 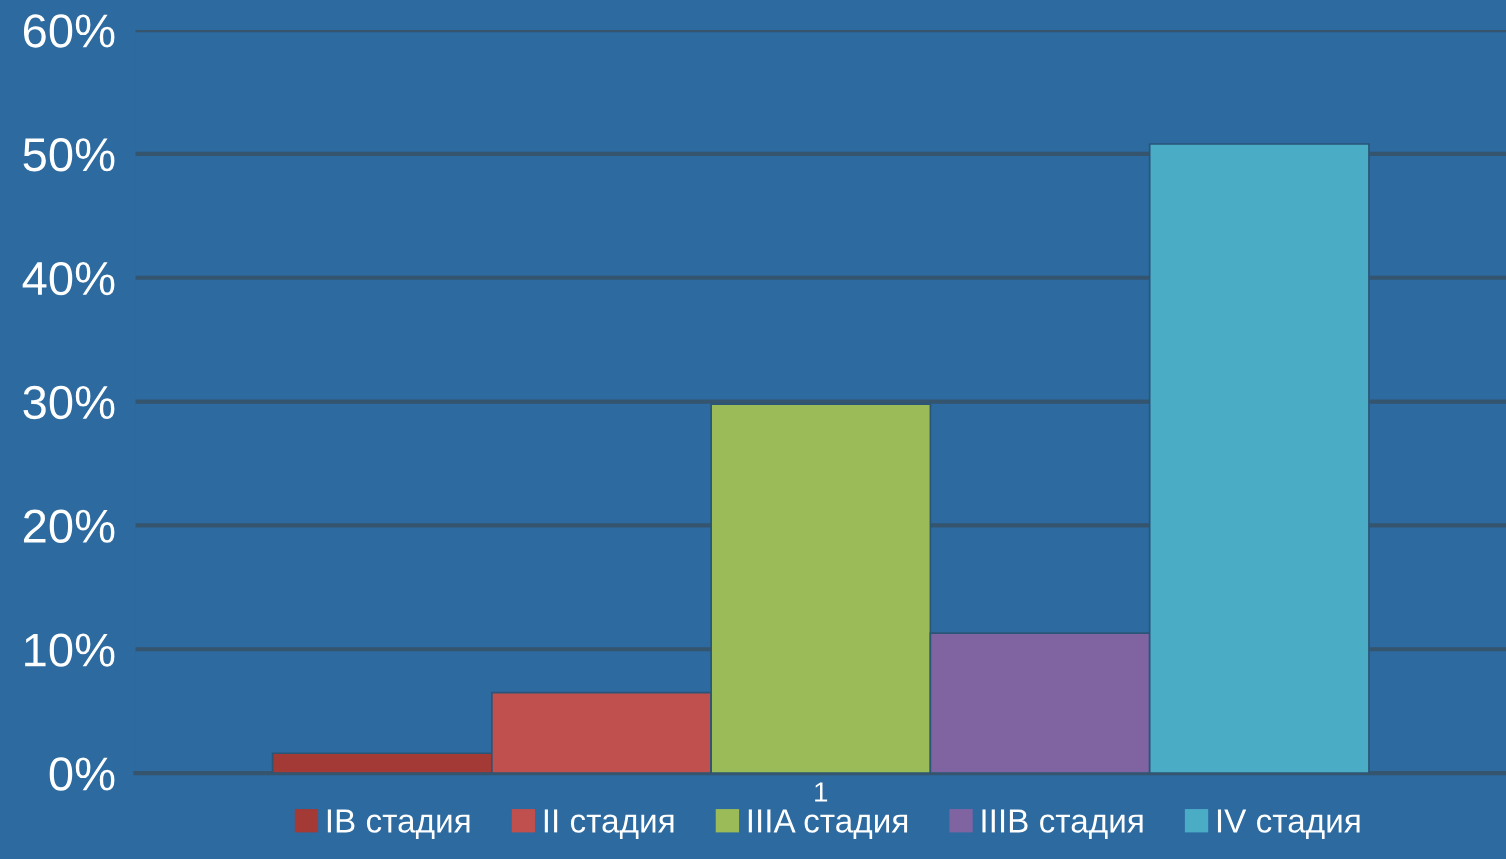 What do you see at coordinates (398, 824) in the screenshot?
I see `legend-label: IB стадия` at bounding box center [398, 824].